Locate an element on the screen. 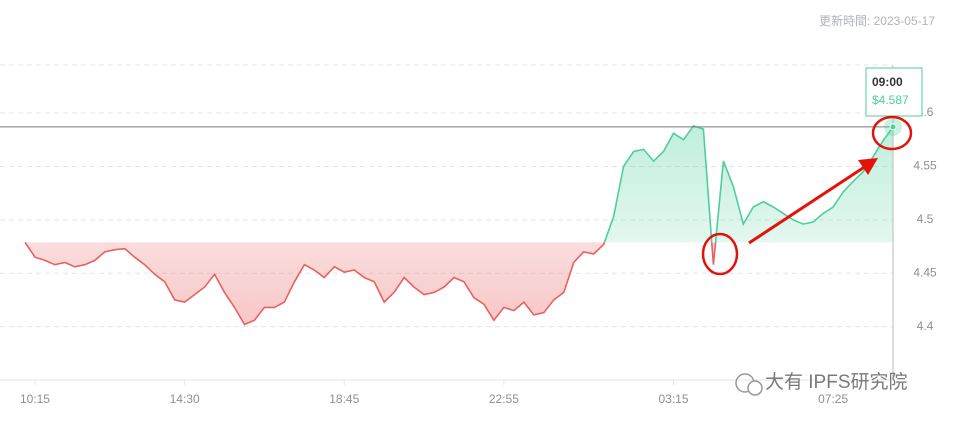 The image size is (971, 428). watermark: 大有 IPFS研究院 is located at coordinates (821, 383).